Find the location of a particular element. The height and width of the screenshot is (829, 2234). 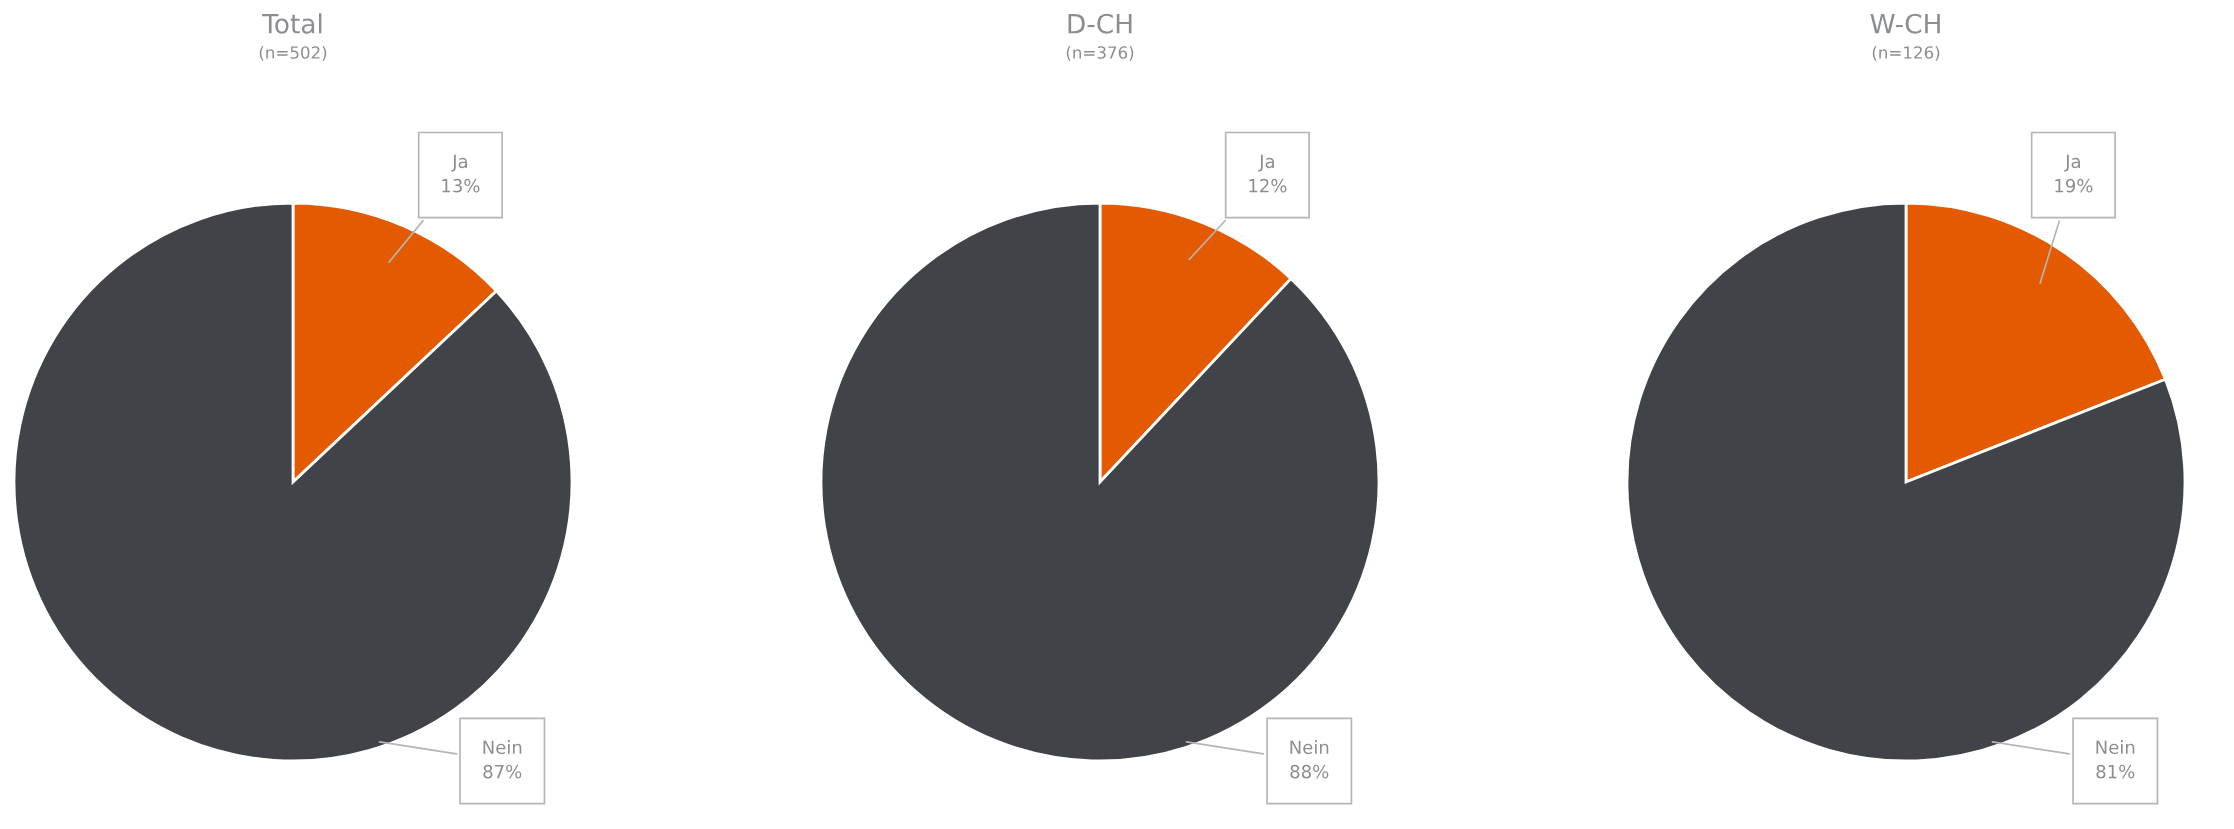

data-label: 12% is located at coordinates (1268, 185).